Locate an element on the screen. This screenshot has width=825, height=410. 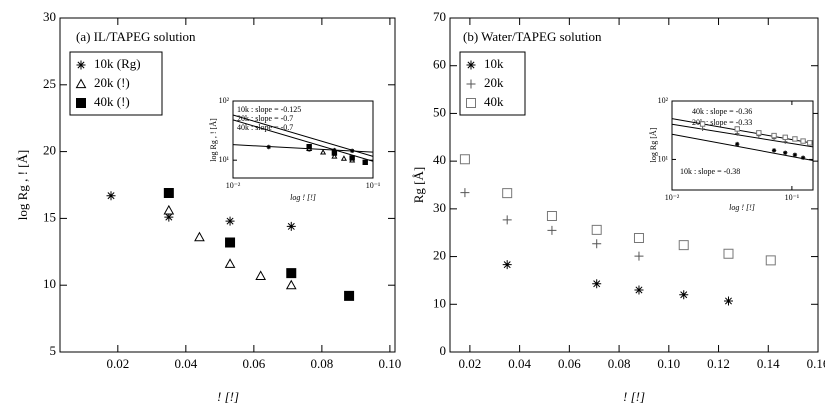
annotation: 20k : slope = -0.7 is located at coordinates (265, 118).